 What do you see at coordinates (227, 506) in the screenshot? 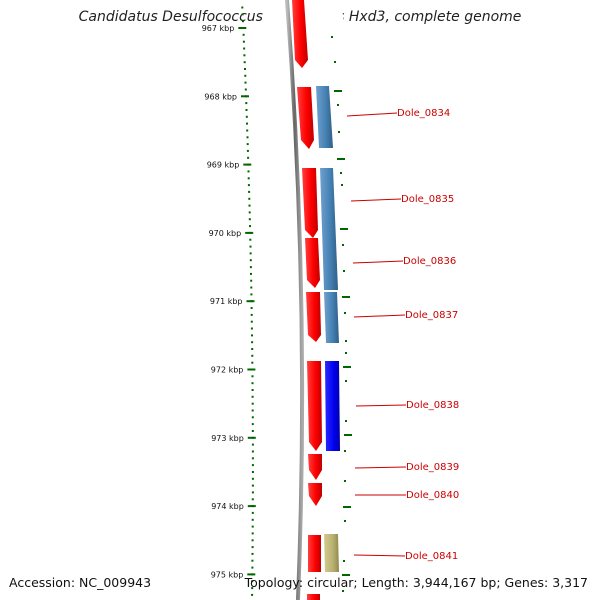
I see `tick-label: 974 kbp` at bounding box center [227, 506].